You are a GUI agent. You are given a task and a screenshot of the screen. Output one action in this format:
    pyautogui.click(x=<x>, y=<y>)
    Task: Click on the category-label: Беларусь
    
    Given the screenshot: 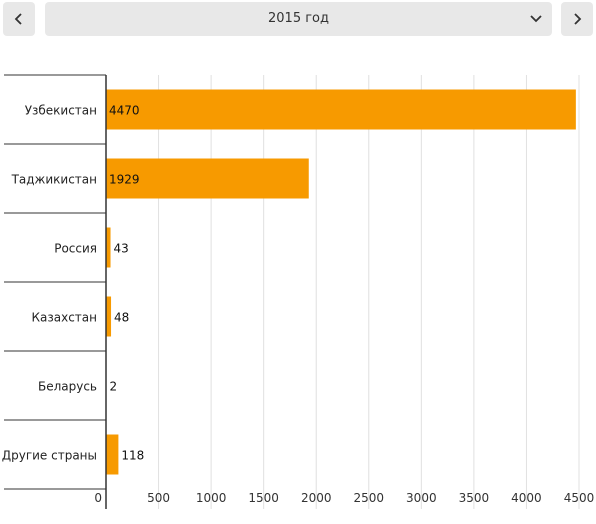 What is the action you would take?
    pyautogui.click(x=67, y=387)
    